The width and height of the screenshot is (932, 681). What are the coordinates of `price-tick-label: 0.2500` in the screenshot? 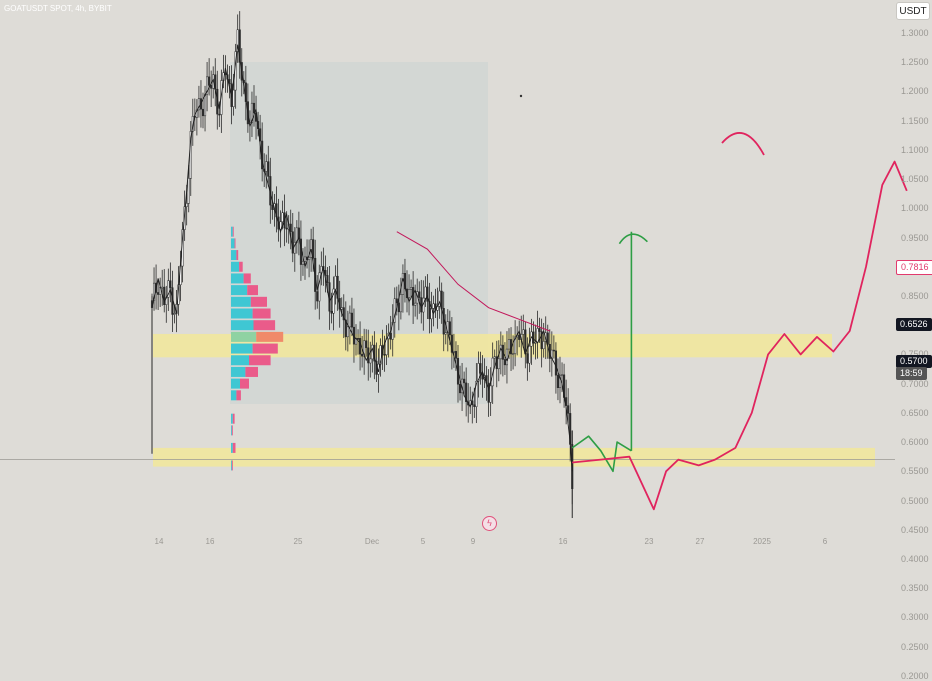 It's located at (915, 646).